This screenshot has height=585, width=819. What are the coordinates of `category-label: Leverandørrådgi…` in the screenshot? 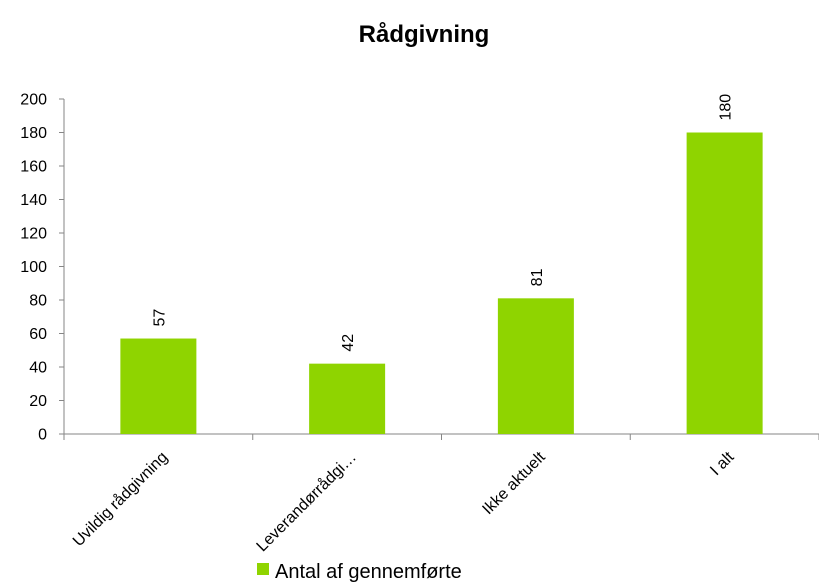 It's located at (306, 501).